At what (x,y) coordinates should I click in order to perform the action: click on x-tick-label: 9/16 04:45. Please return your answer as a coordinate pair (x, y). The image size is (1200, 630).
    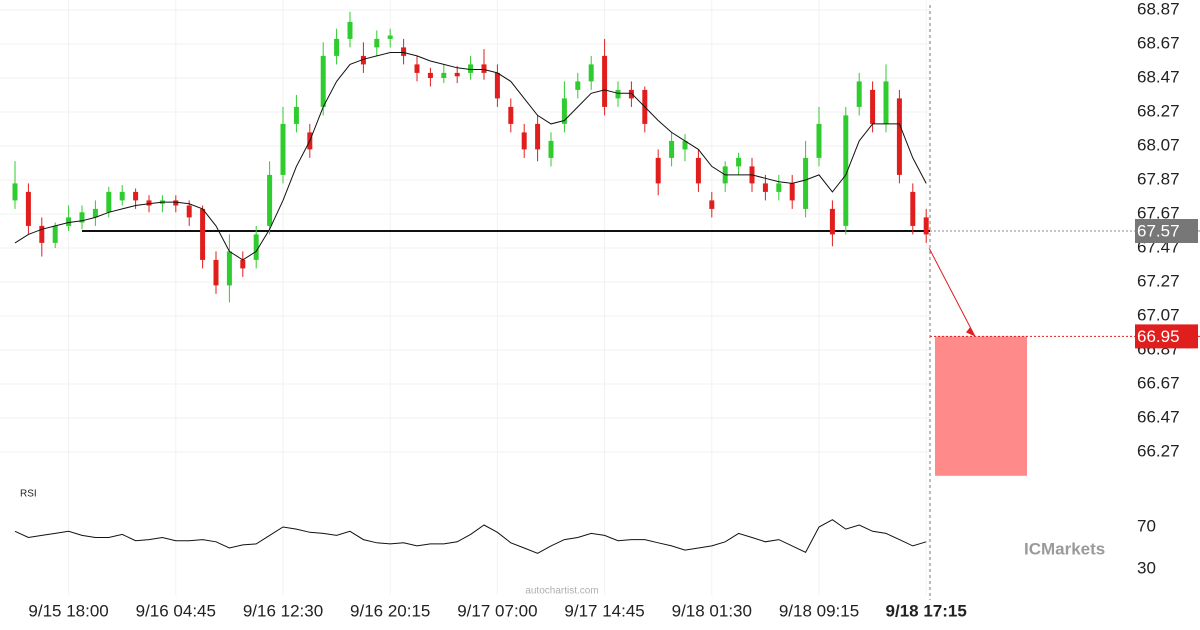
    Looking at the image, I should click on (176, 610).